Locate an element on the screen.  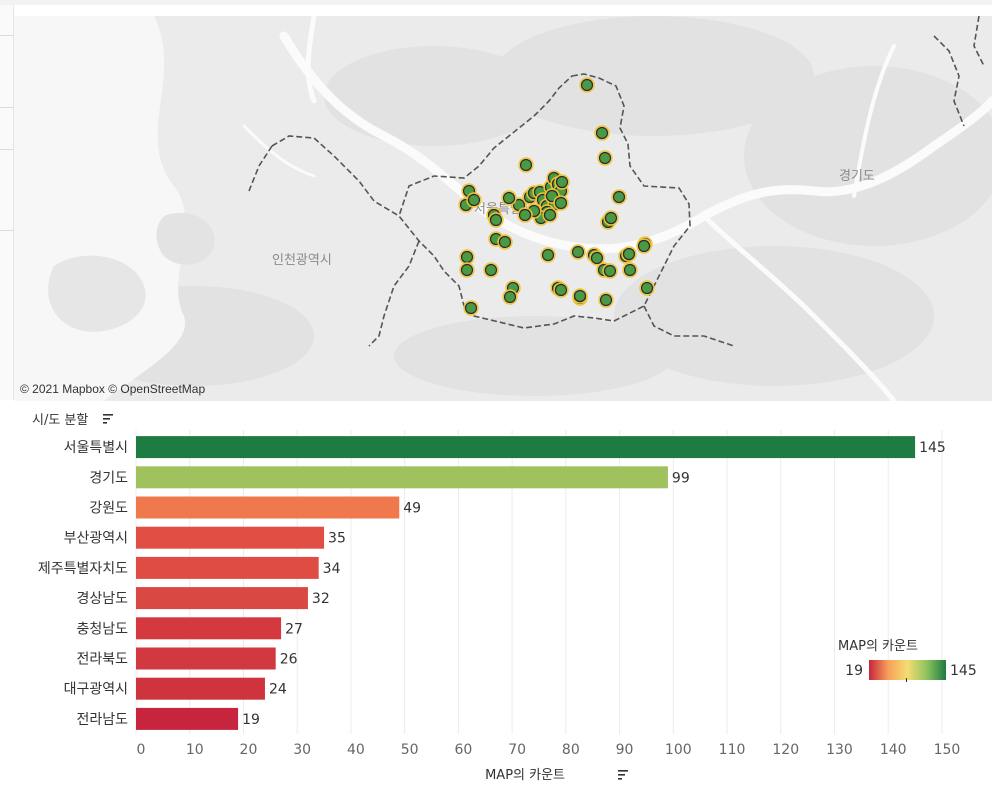
x-tick-label: 60 is located at coordinates (463, 750).